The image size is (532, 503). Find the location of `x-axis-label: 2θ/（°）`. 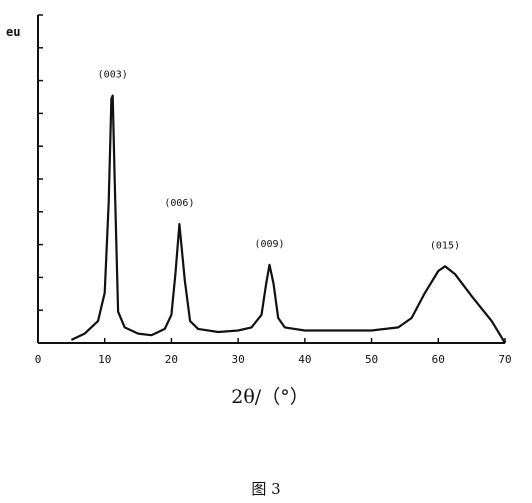

x-axis-label: 2θ/（°） is located at coordinates (269, 397).